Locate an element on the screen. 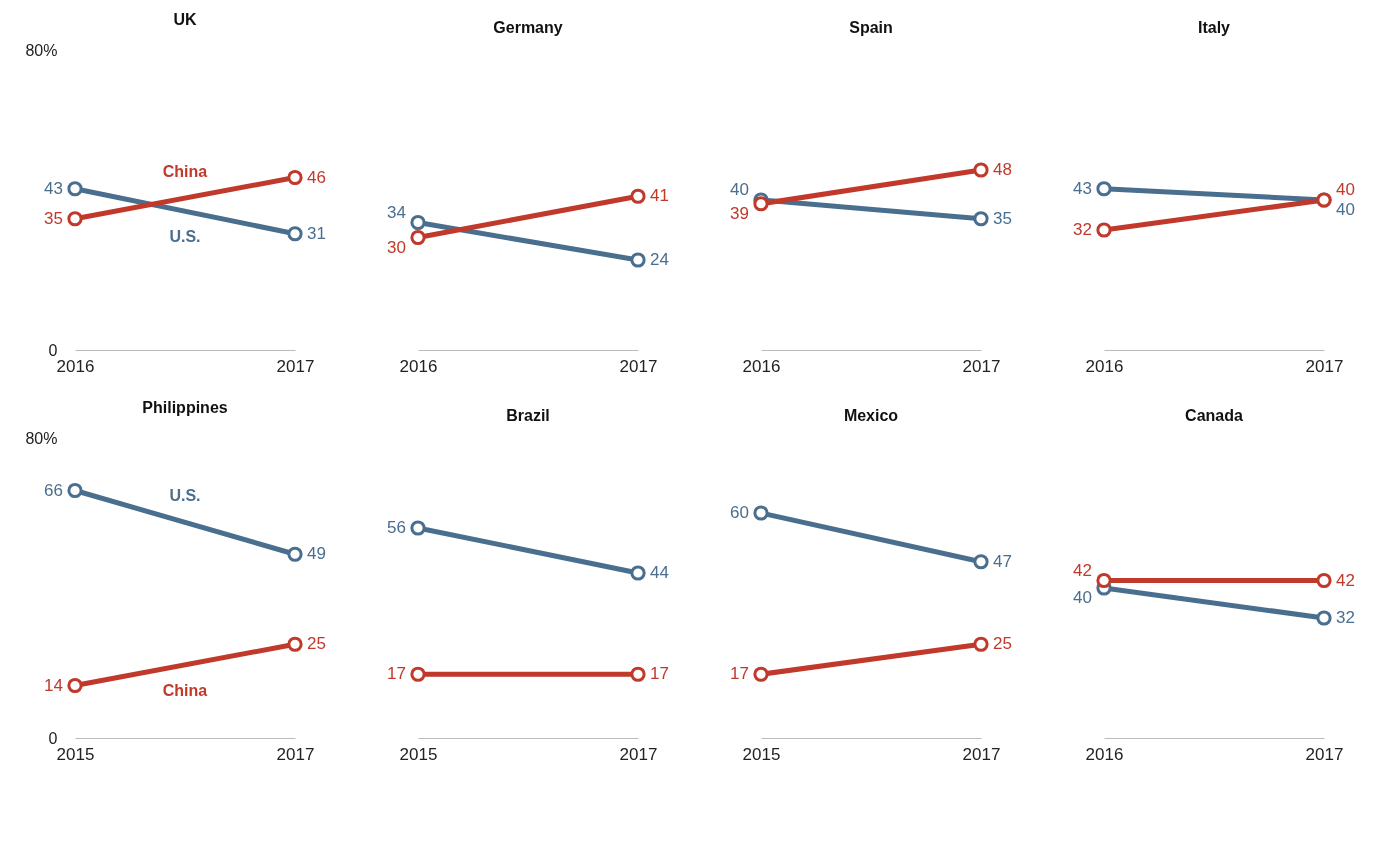 The image size is (1373, 847). data-label: 56 is located at coordinates (396, 527).